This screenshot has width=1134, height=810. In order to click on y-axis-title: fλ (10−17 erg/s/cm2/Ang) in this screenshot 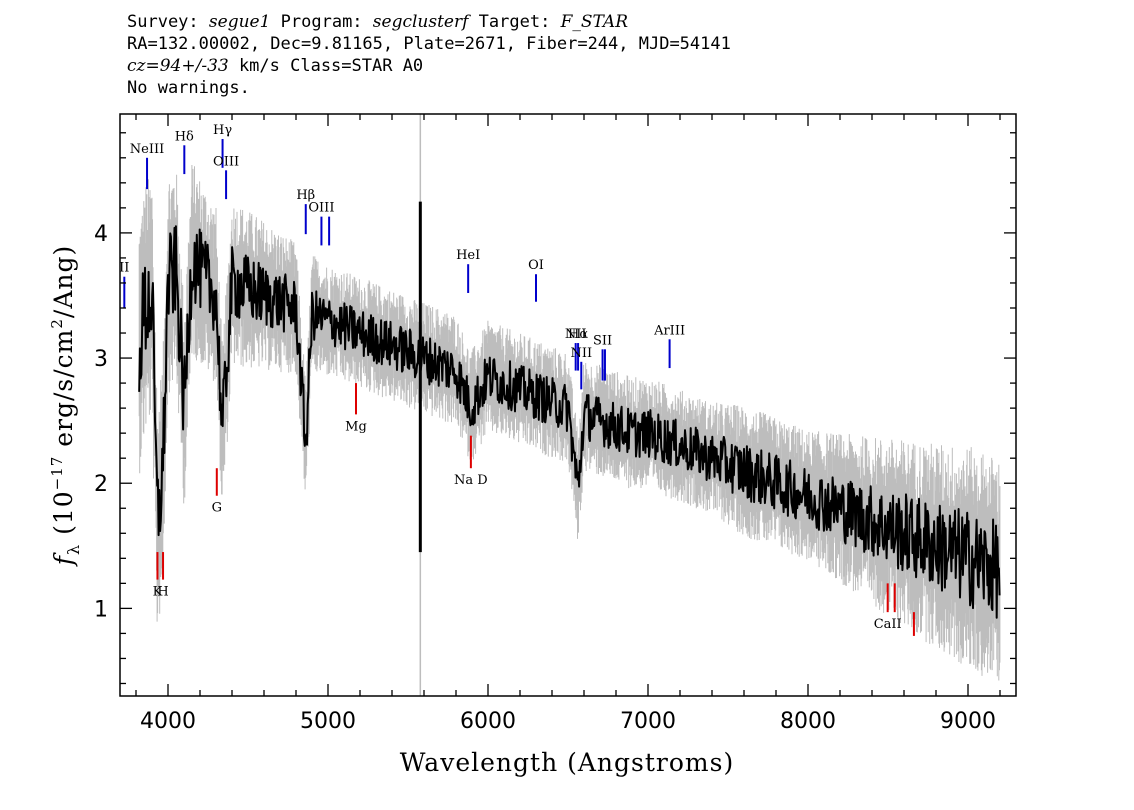, I will do `click(65, 406)`.